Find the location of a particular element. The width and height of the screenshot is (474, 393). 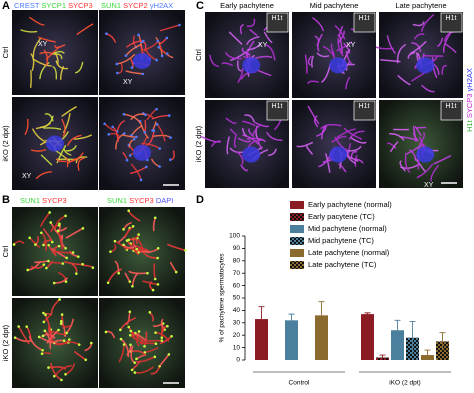

column-header: Early pachytene is located at coordinates (247, 5).